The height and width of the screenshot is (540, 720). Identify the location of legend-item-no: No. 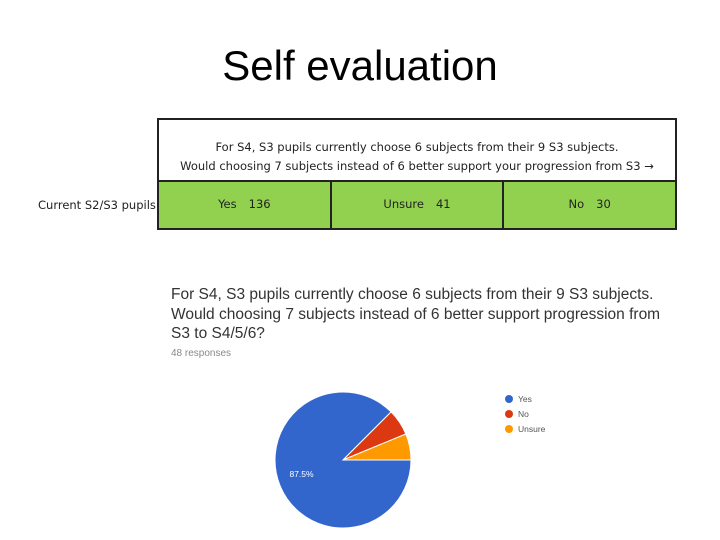
(525, 413).